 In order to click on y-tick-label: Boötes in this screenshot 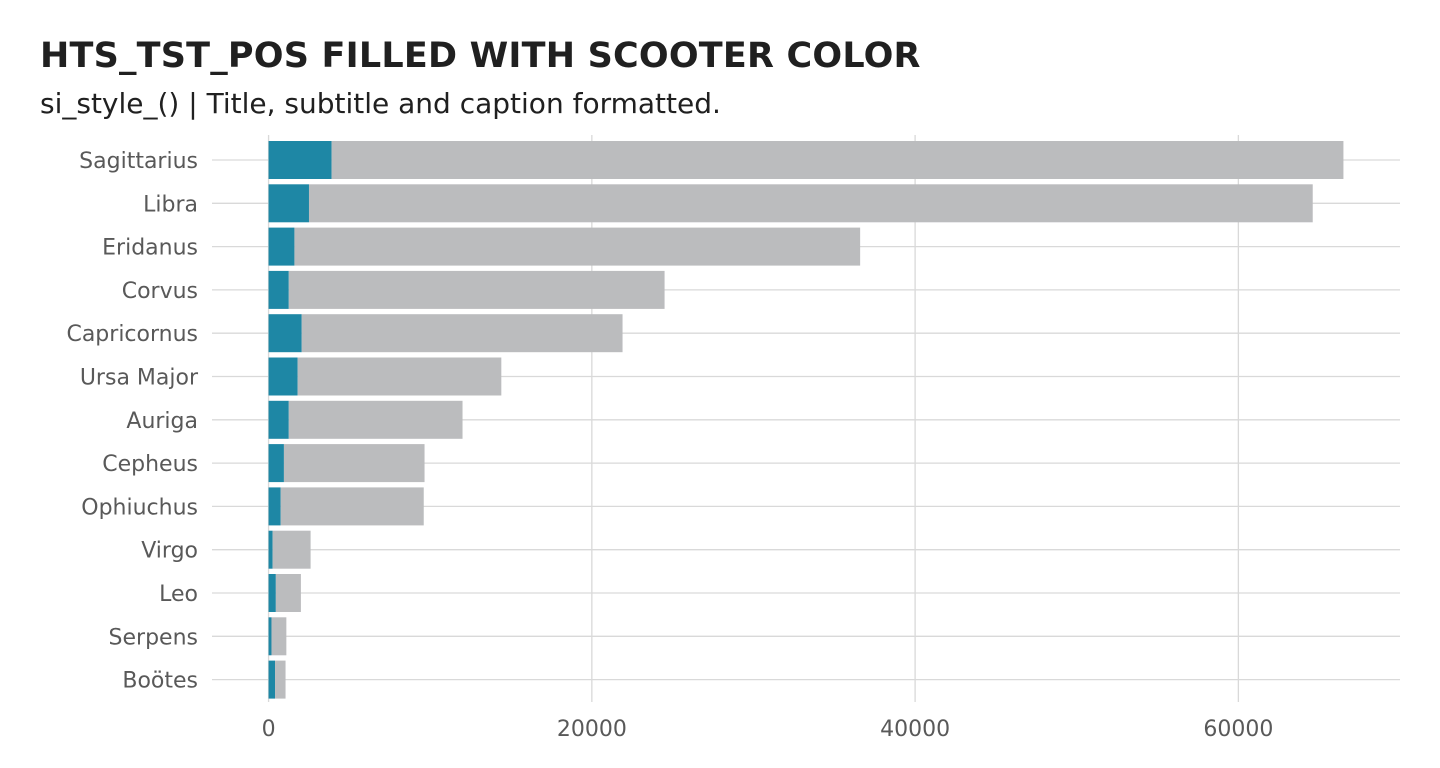, I will do `click(160, 681)`.